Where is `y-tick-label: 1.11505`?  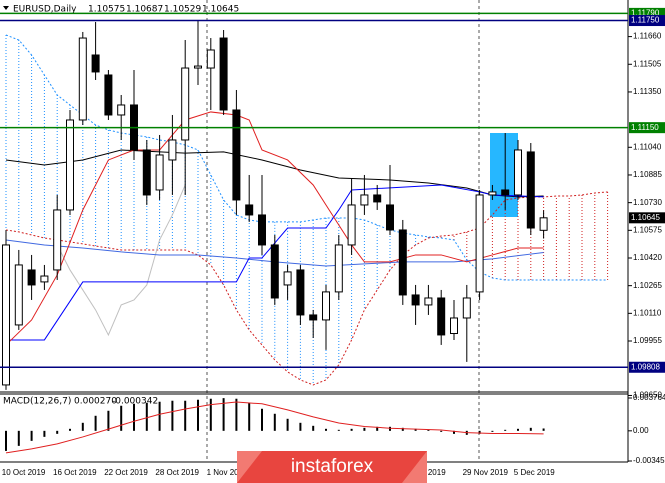
y-tick-label: 1.11505 is located at coordinates (647, 63).